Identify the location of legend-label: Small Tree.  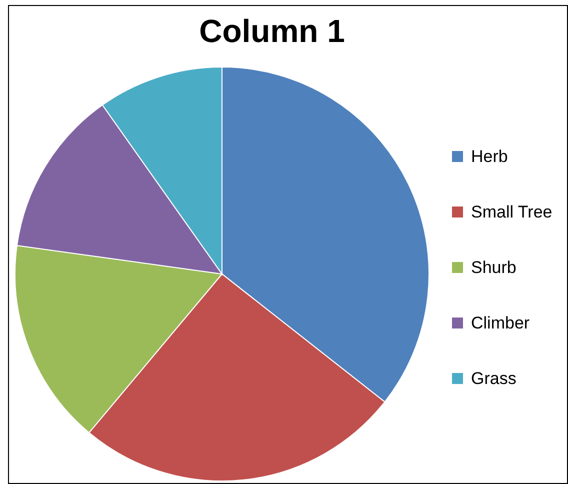
(511, 212).